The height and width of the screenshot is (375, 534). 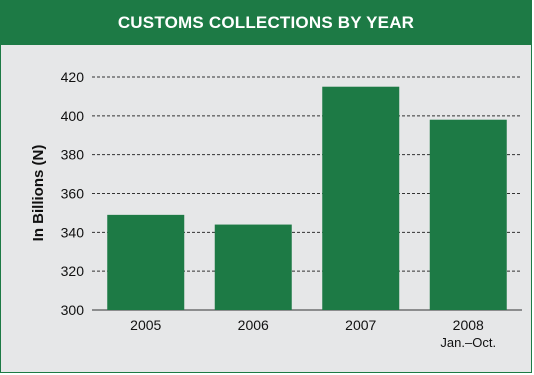 I want to click on y-tick-label: 400, so click(x=73, y=116).